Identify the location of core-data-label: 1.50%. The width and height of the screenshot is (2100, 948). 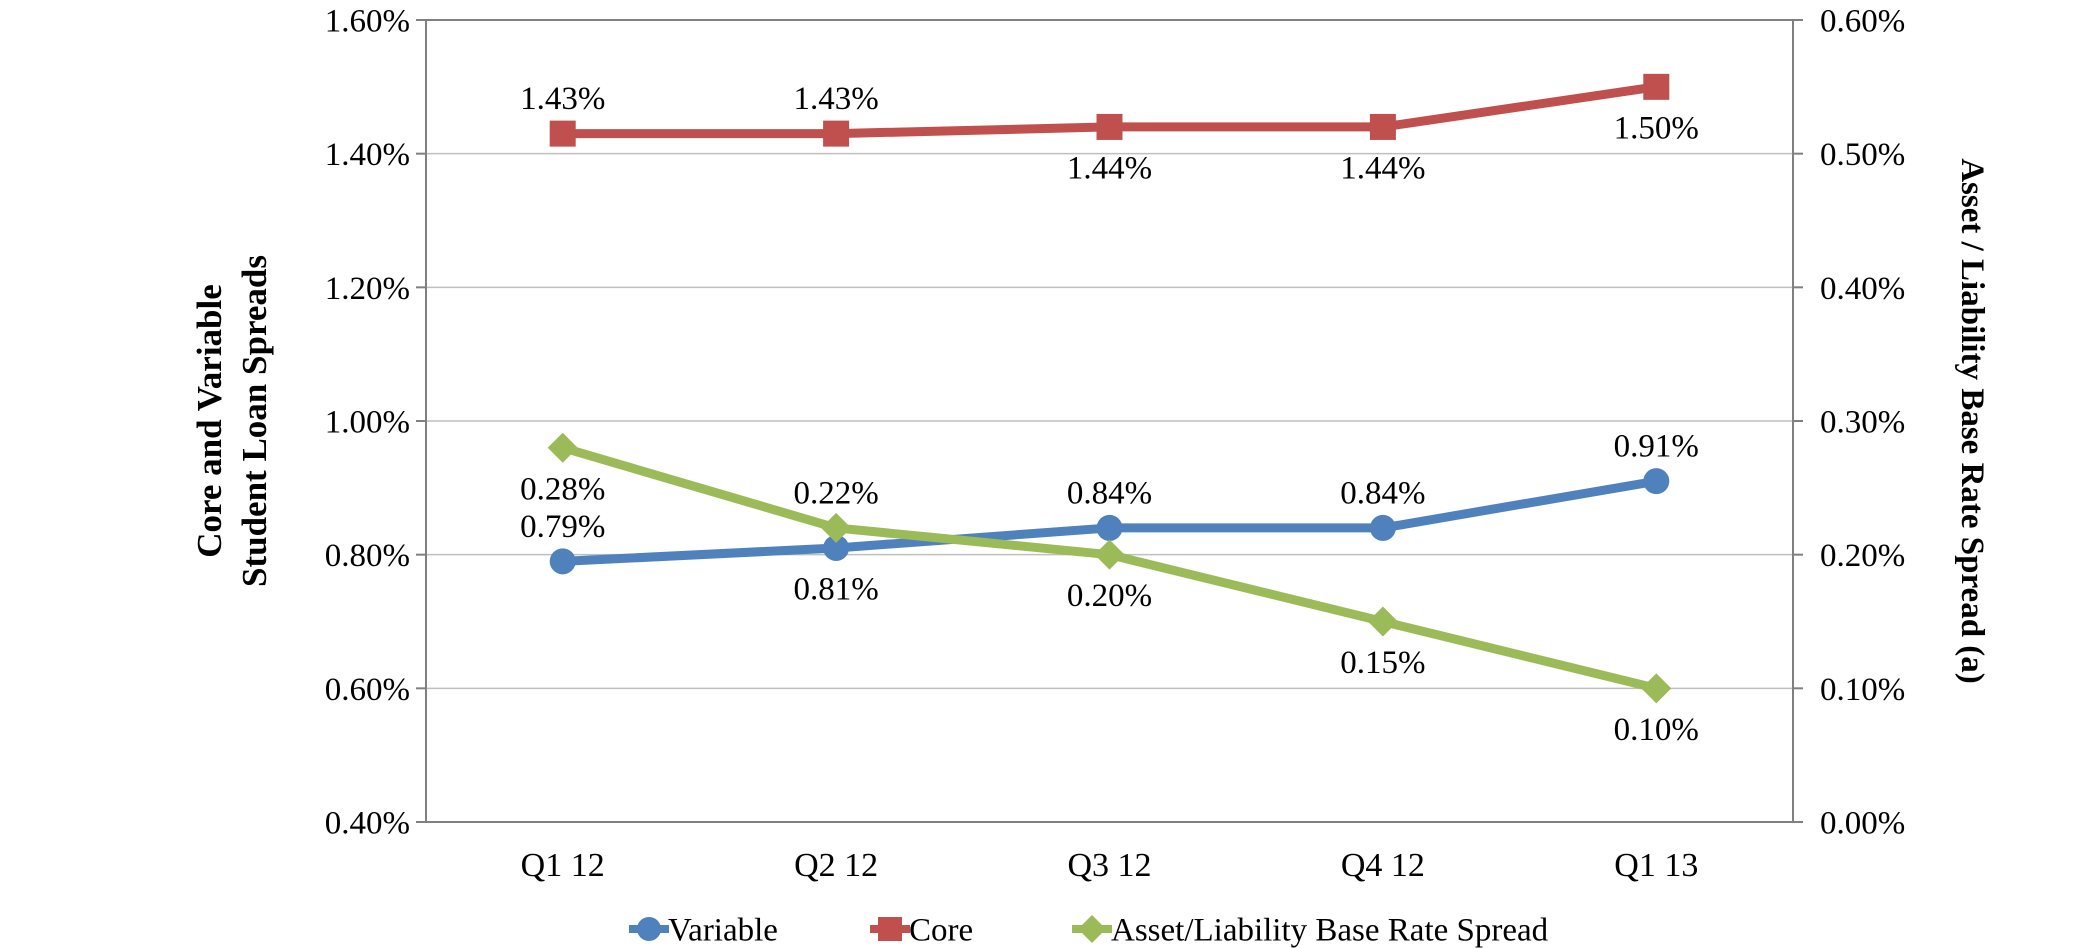
(1656, 128).